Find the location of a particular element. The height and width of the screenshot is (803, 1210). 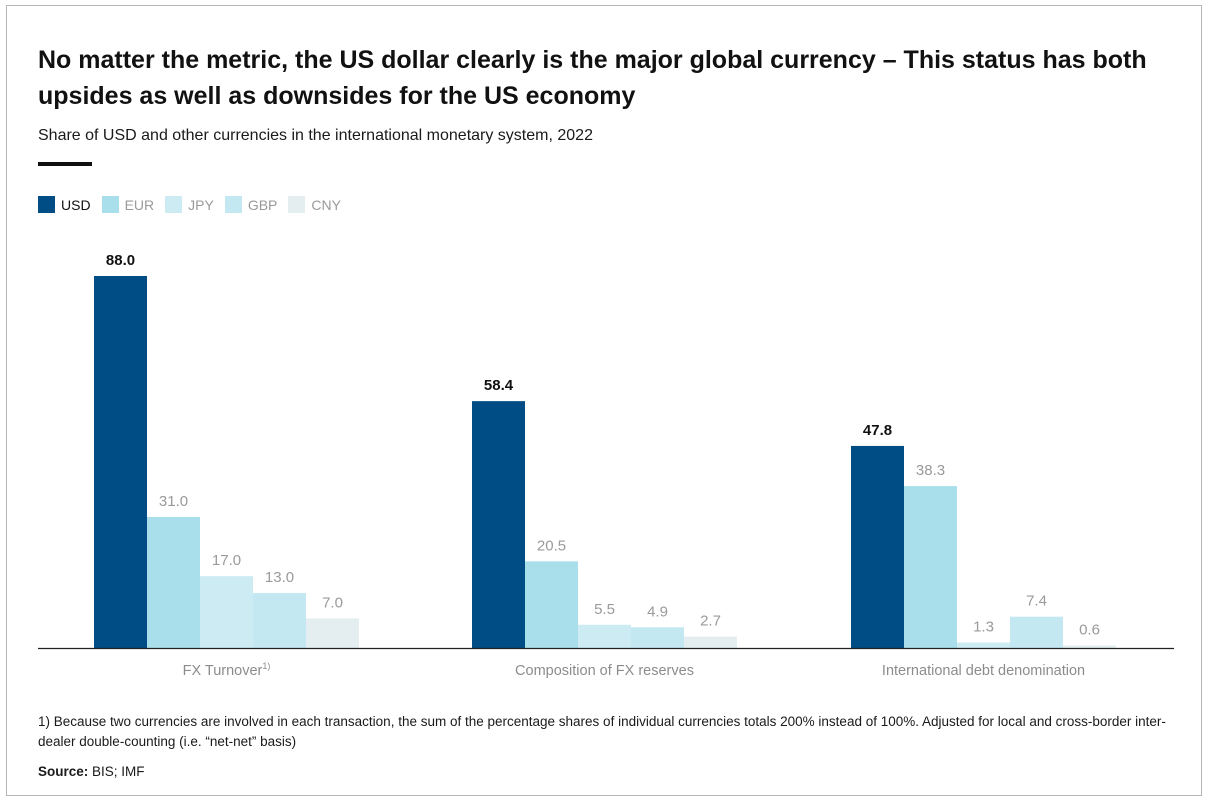

legend-item-usd: USD is located at coordinates (64, 204).